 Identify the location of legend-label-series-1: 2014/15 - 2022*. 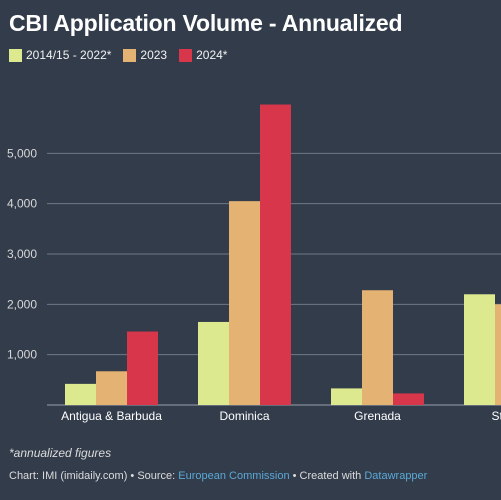
(69, 55).